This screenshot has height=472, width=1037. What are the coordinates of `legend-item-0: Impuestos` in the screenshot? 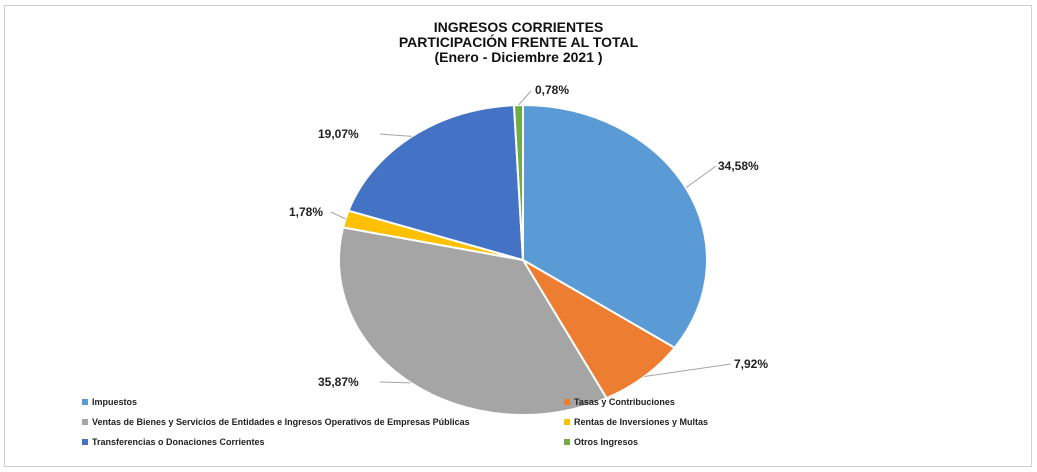 It's located at (109, 402).